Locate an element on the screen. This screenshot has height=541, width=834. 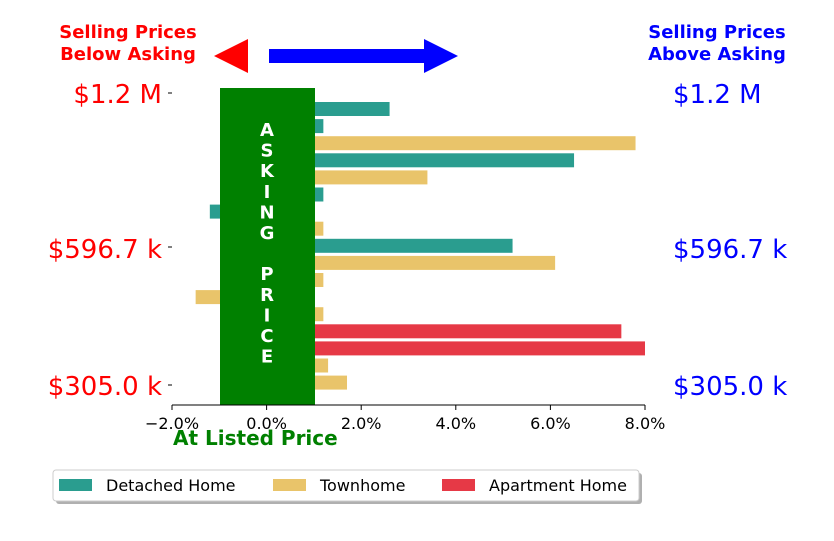
x-tick-label-3: 4.0% is located at coordinates (455, 423).